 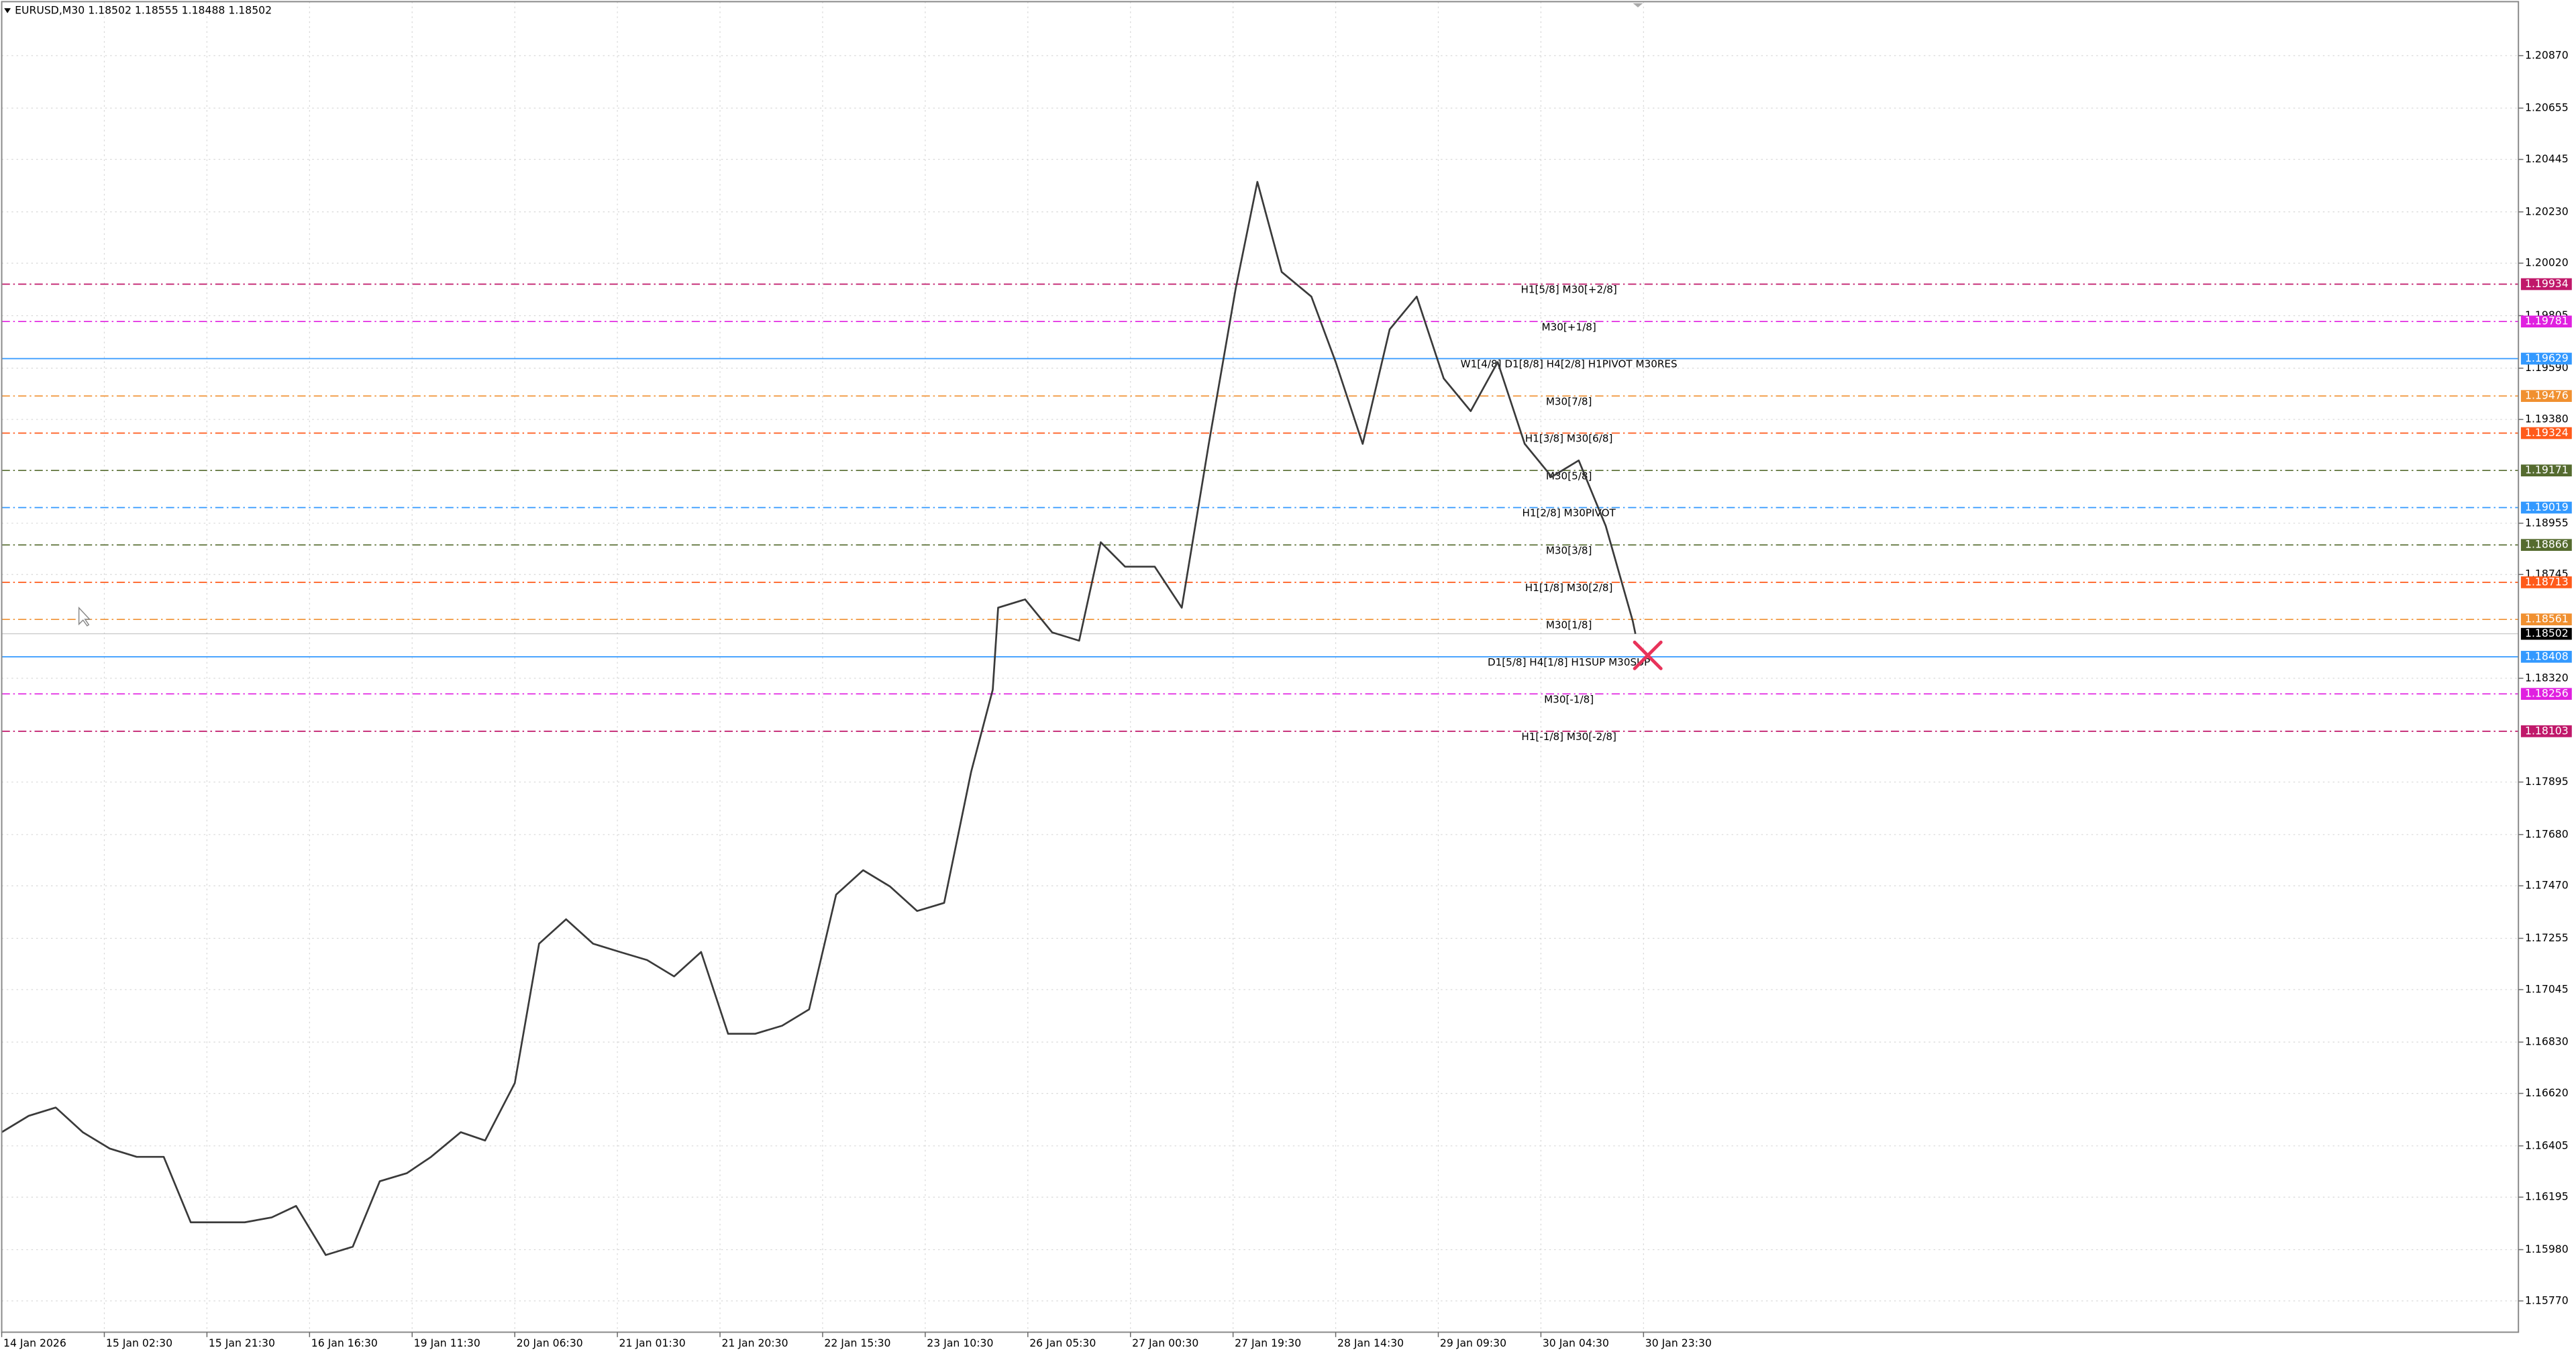 I want to click on price-tag-label: 1.18103, so click(x=2547, y=730).